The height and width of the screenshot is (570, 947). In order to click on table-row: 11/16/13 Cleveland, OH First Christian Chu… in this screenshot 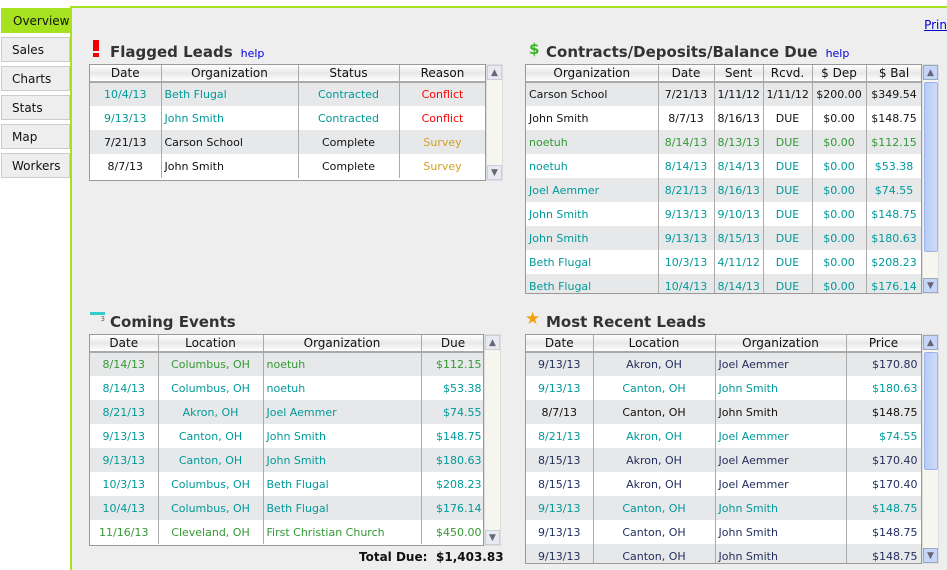, I will do `click(286, 532)`.